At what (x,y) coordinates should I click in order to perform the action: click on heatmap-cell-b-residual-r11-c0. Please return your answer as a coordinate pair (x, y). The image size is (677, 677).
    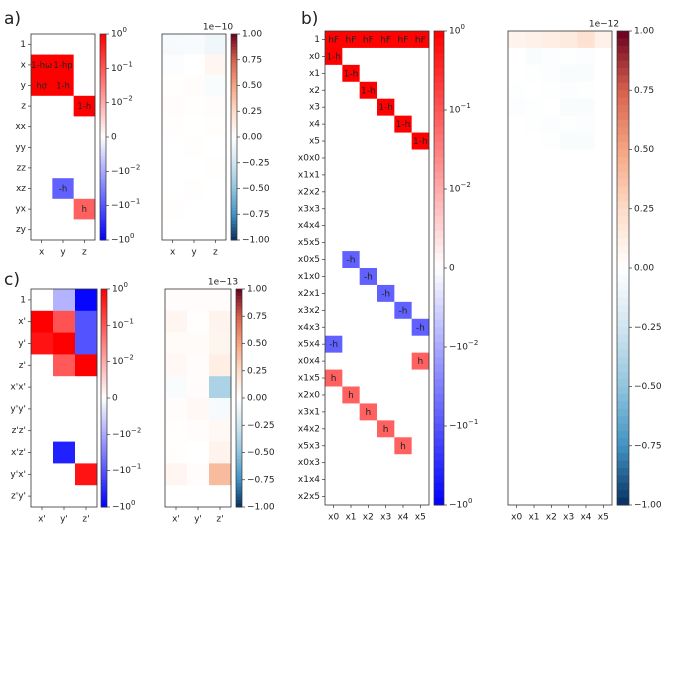
    Looking at the image, I should click on (517, 226).